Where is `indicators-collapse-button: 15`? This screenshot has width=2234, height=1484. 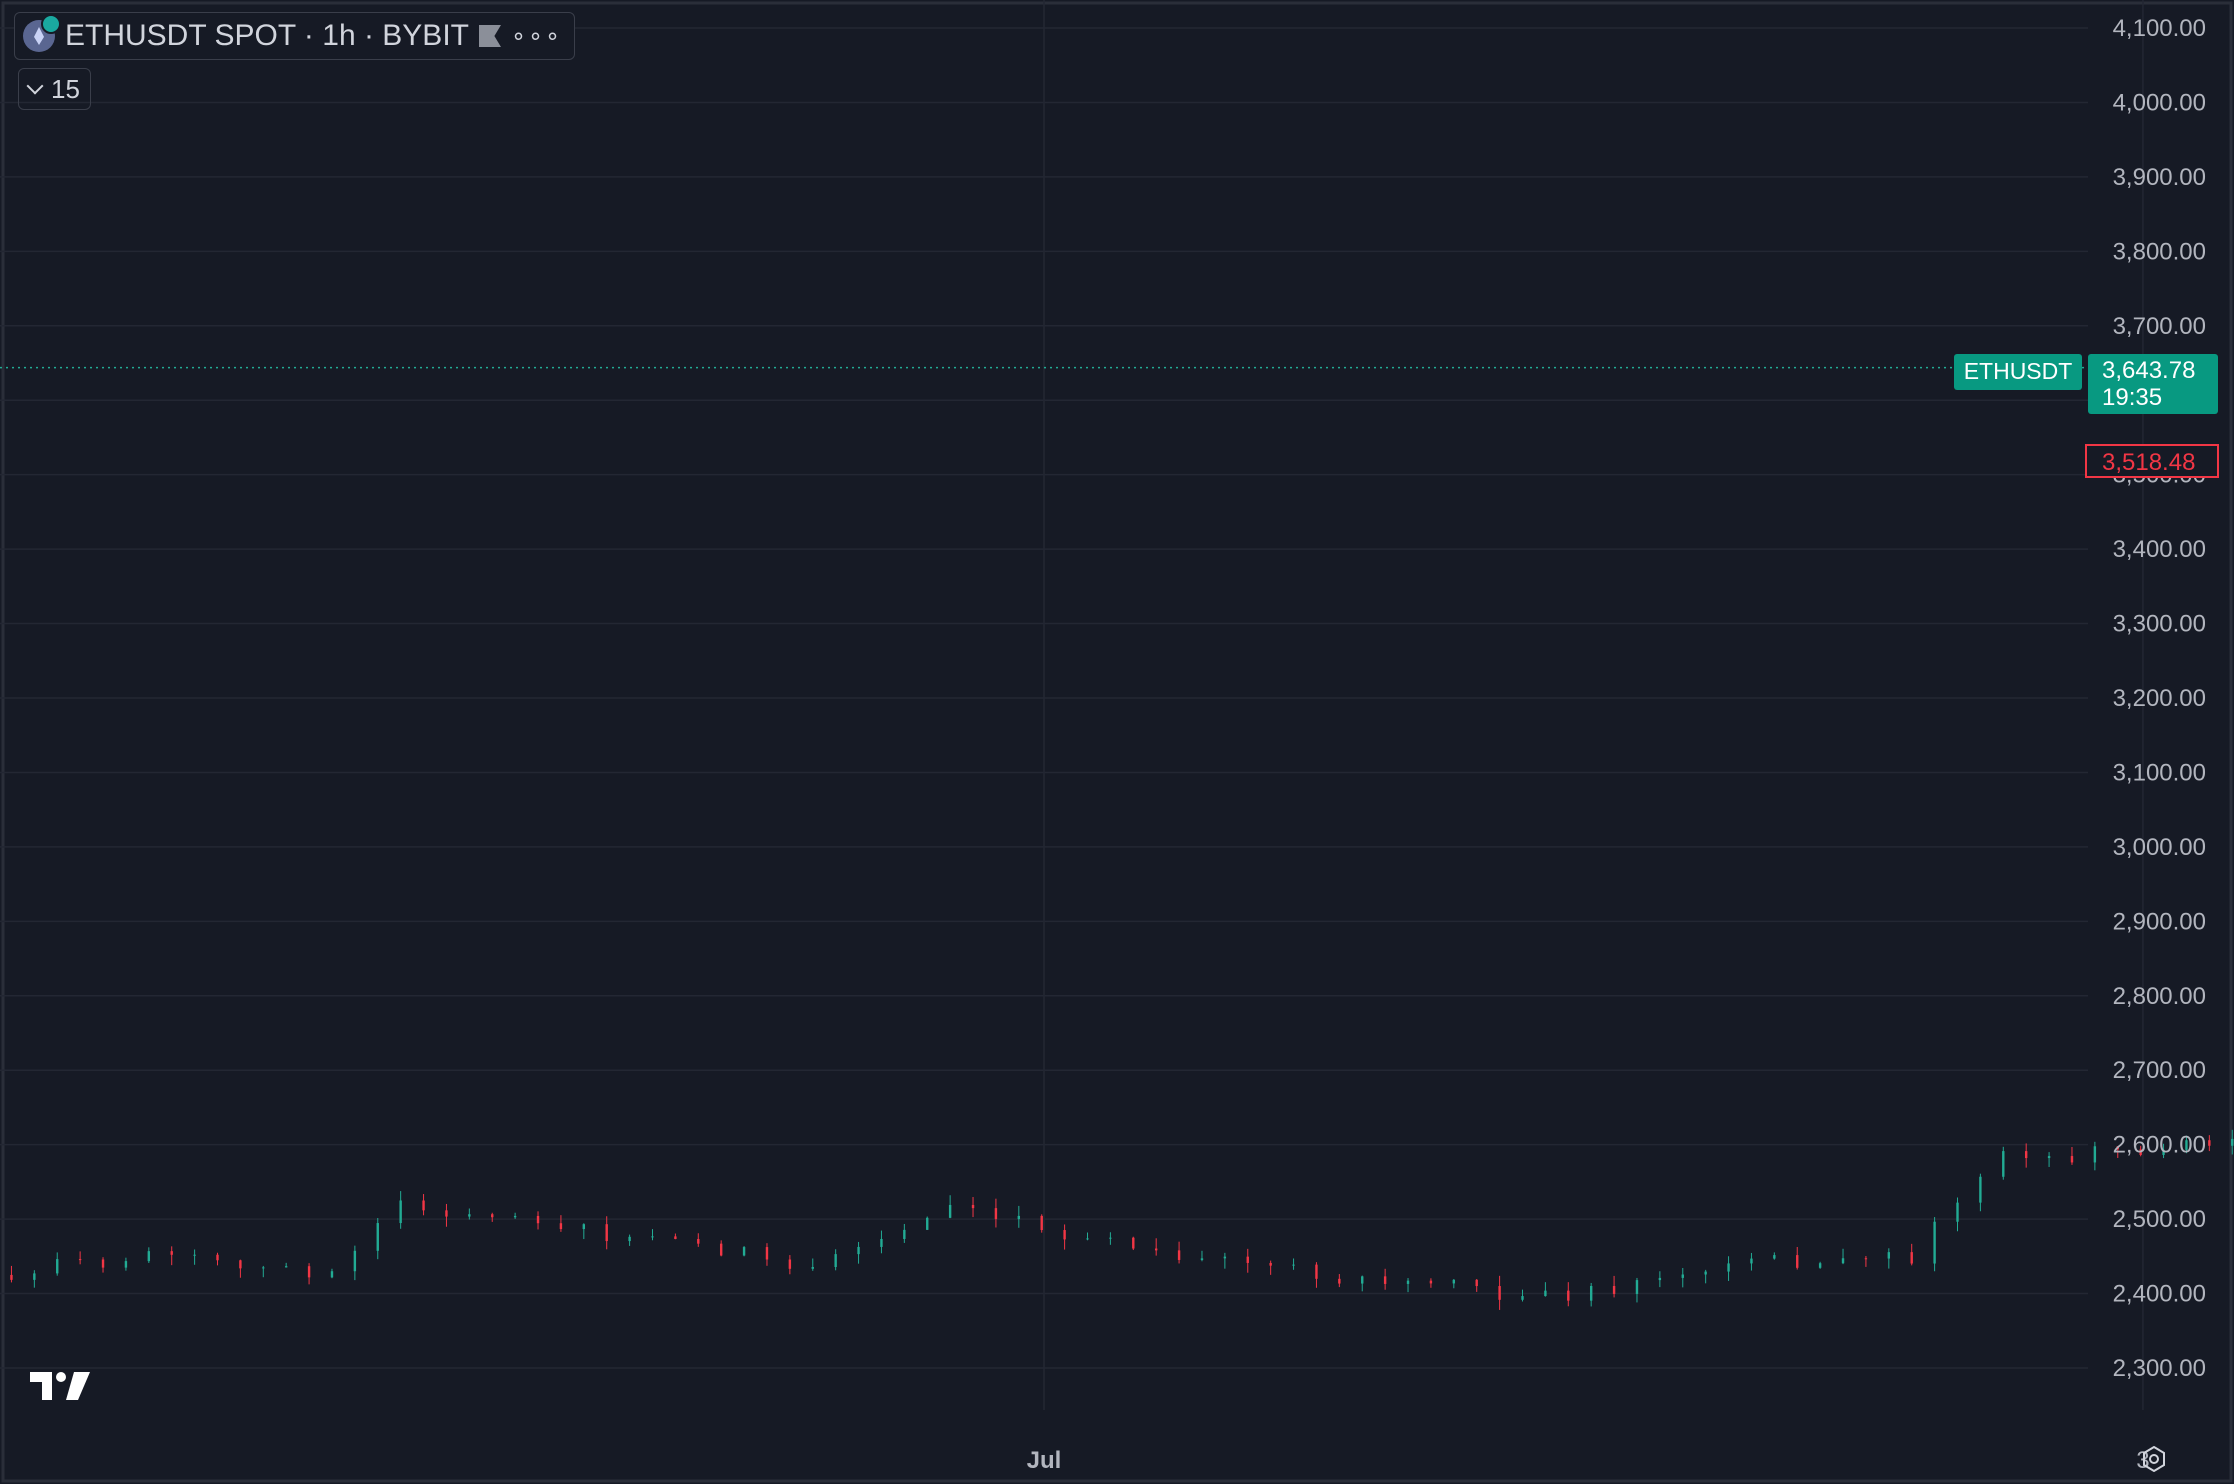
indicators-collapse-button: 15 is located at coordinates (54, 89).